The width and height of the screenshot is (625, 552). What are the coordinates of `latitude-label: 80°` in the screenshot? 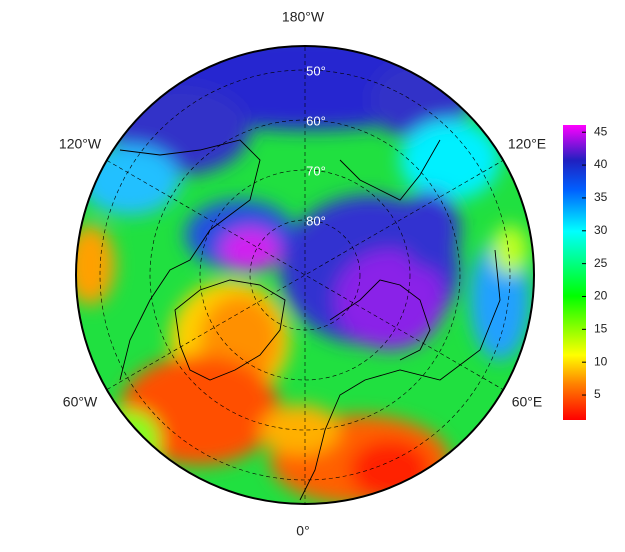 It's located at (316, 220).